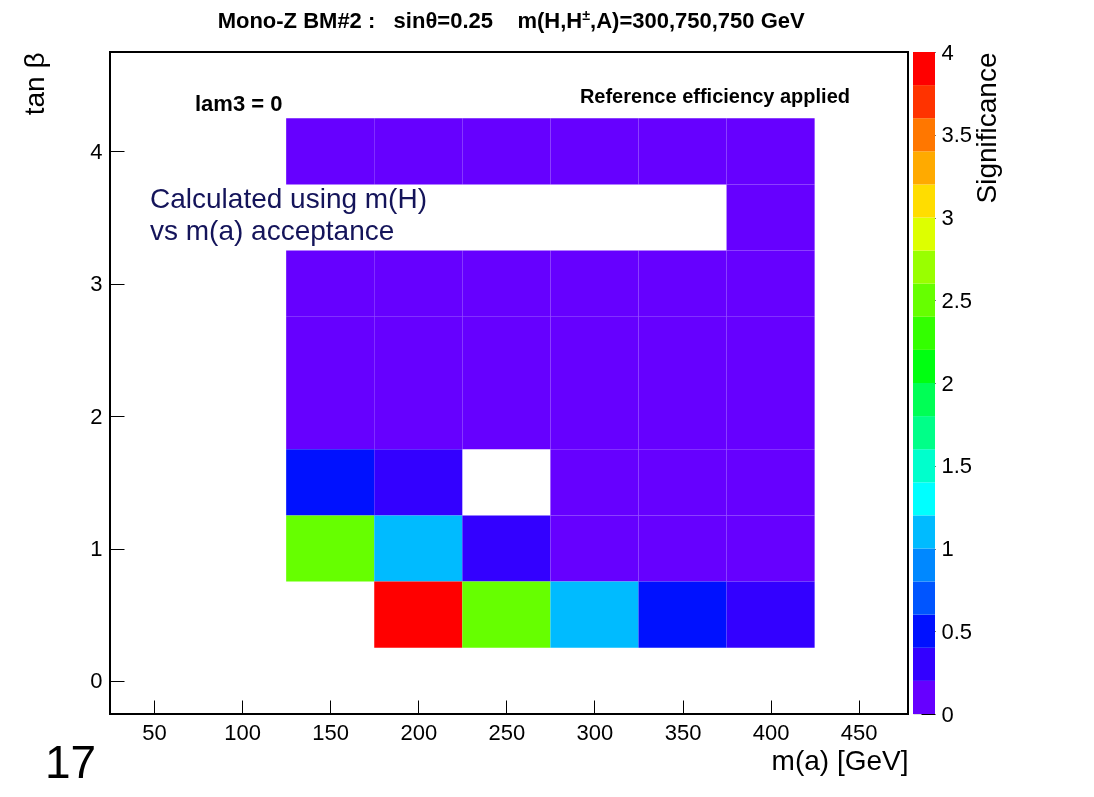  Describe the element at coordinates (957, 466) in the screenshot. I see `color-bar-label: 1.5` at that location.